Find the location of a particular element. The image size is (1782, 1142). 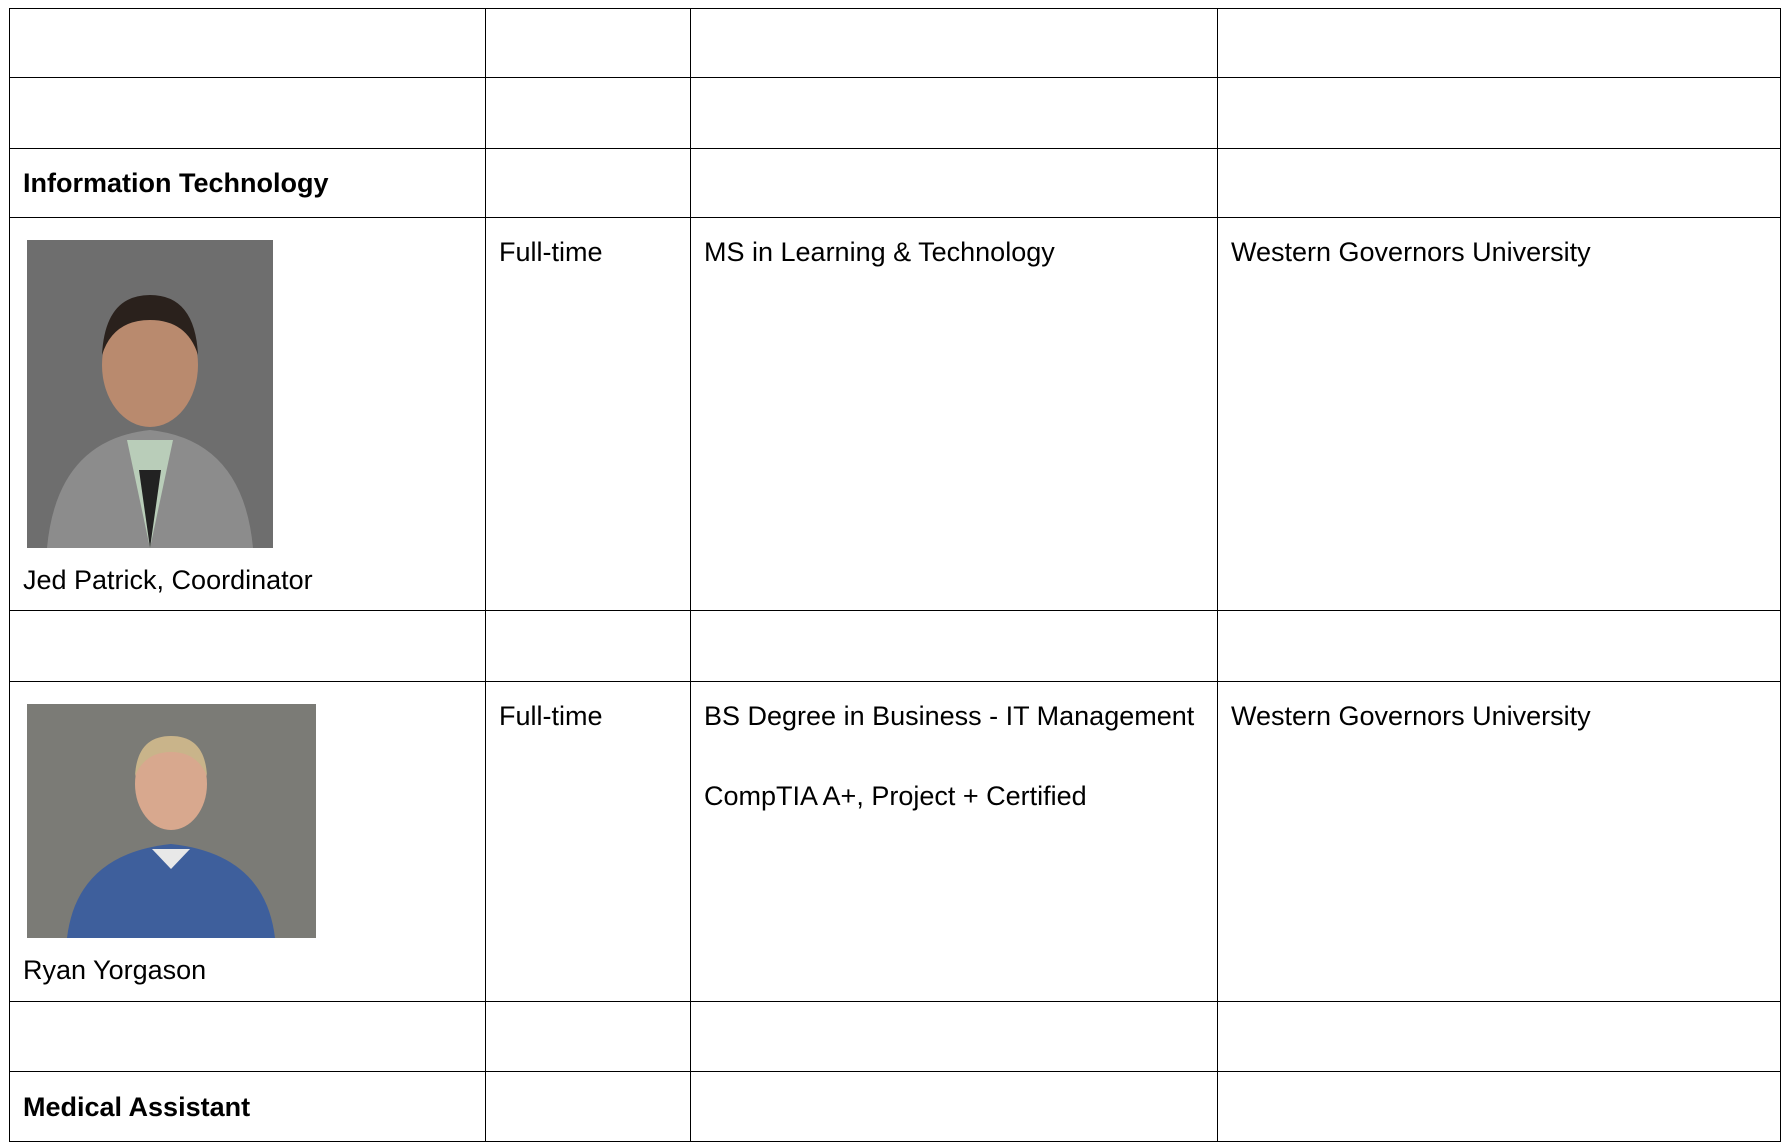

staff-name: Ryan Yorgason is located at coordinates (115, 970).